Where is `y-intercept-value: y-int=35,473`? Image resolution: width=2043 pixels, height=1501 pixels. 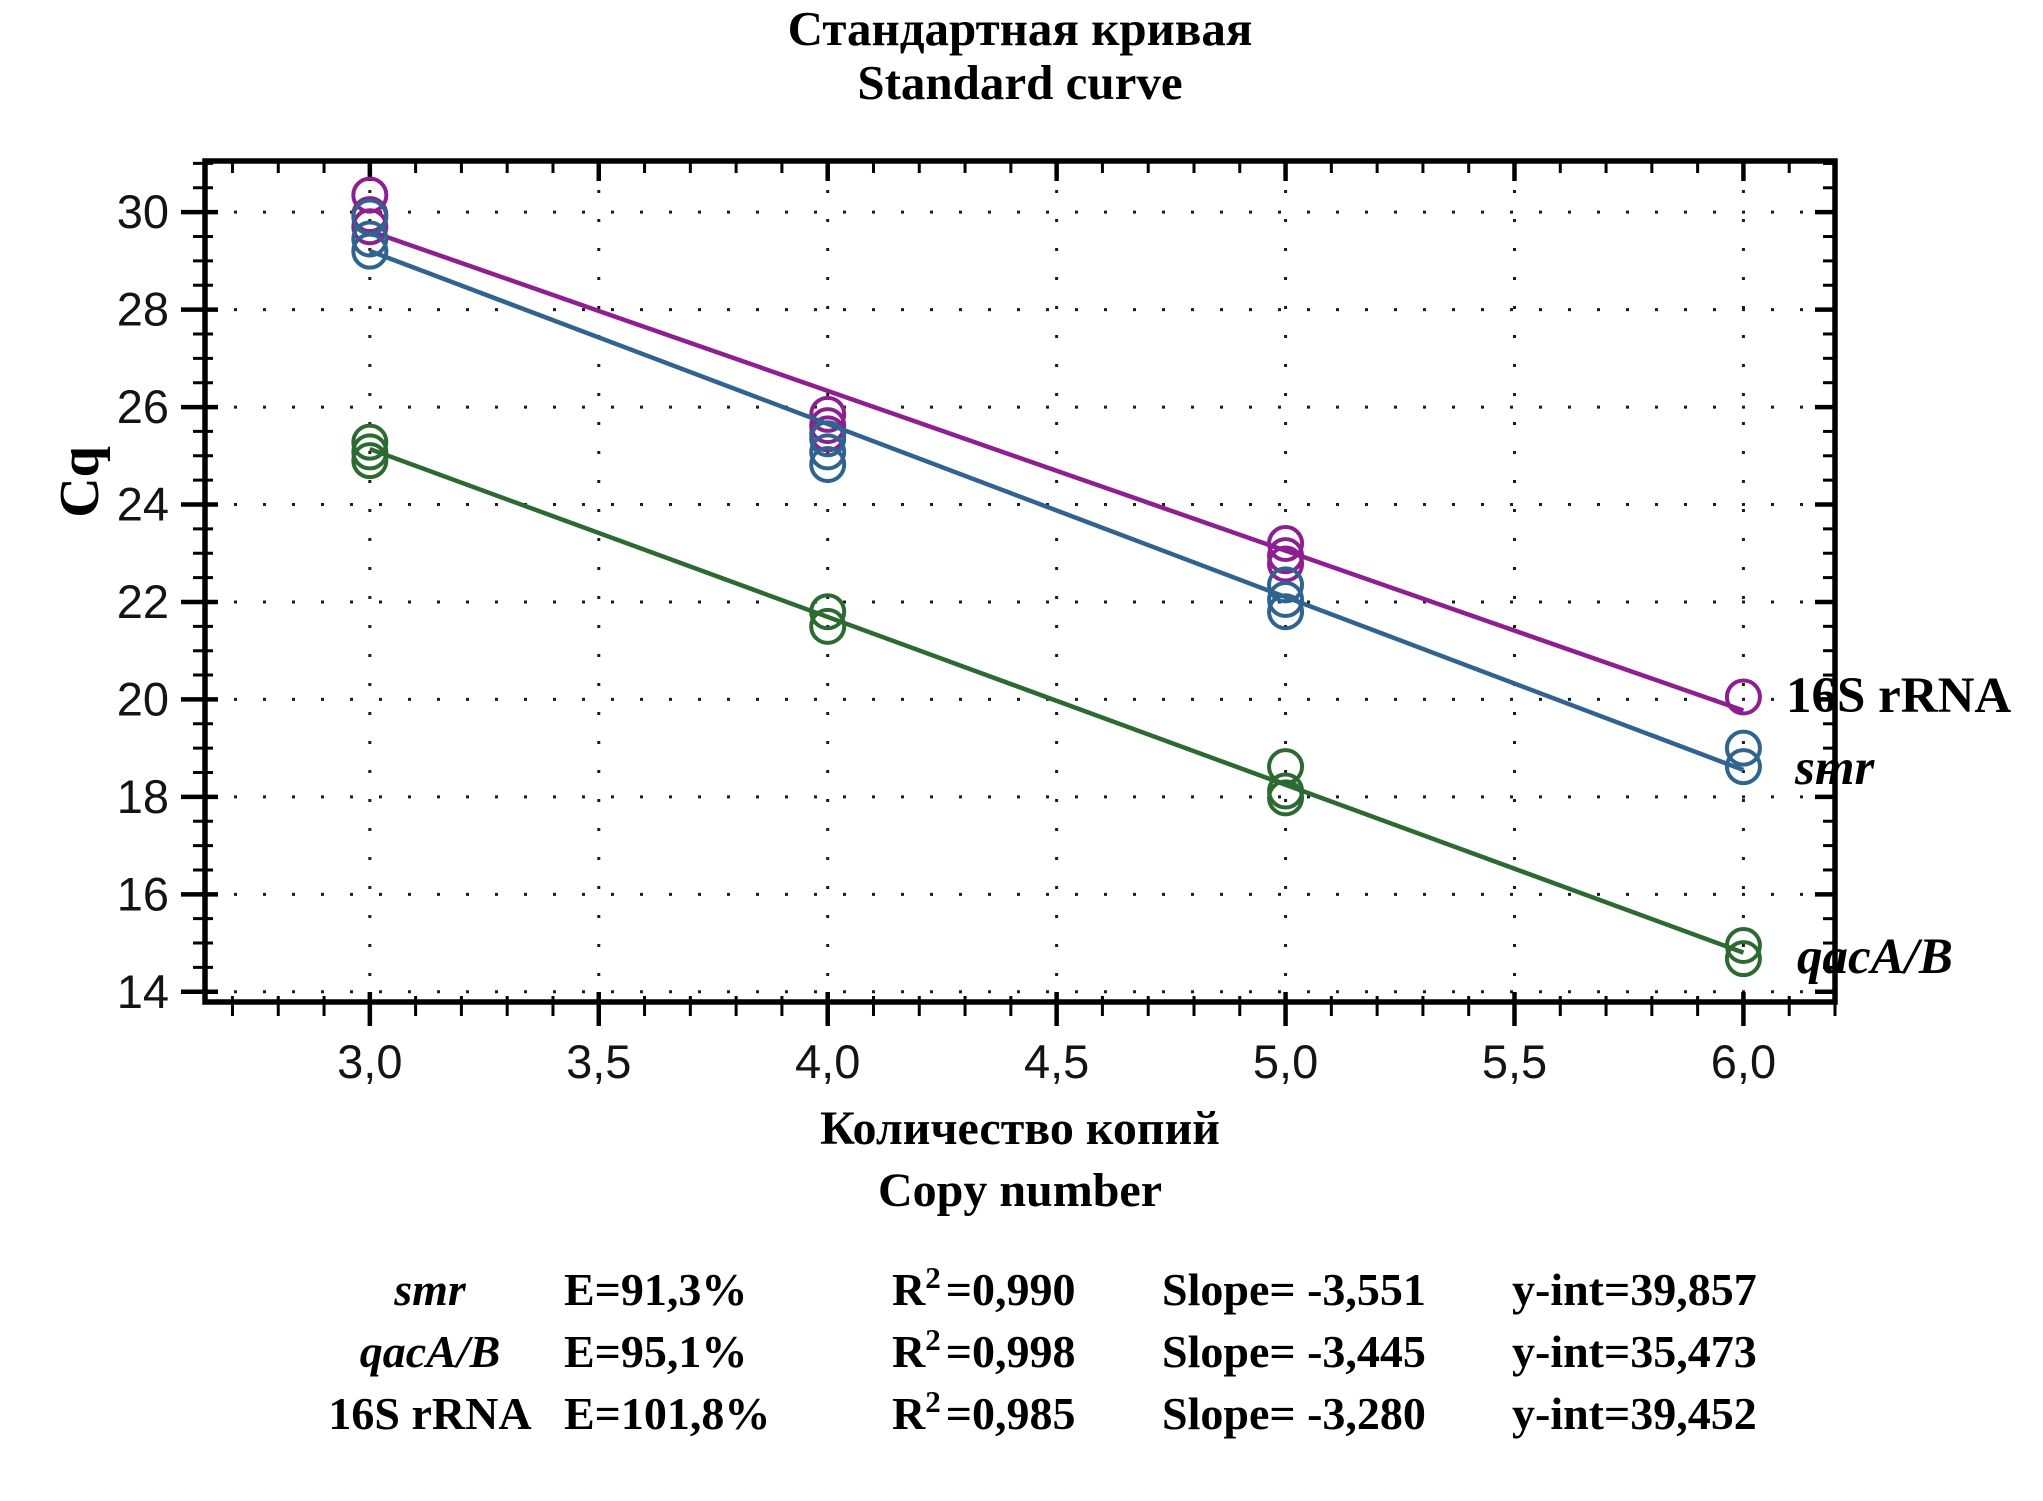
y-intercept-value: y-int=35,473 is located at coordinates (1634, 1351).